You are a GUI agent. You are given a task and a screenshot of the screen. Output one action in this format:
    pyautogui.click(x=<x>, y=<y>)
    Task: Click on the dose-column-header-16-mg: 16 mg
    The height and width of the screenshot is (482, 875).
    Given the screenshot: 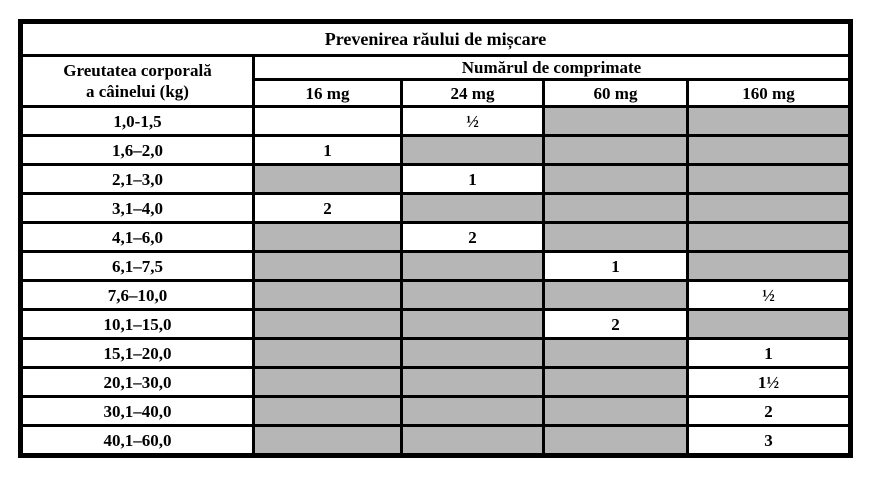 What is the action you would take?
    pyautogui.click(x=327, y=93)
    